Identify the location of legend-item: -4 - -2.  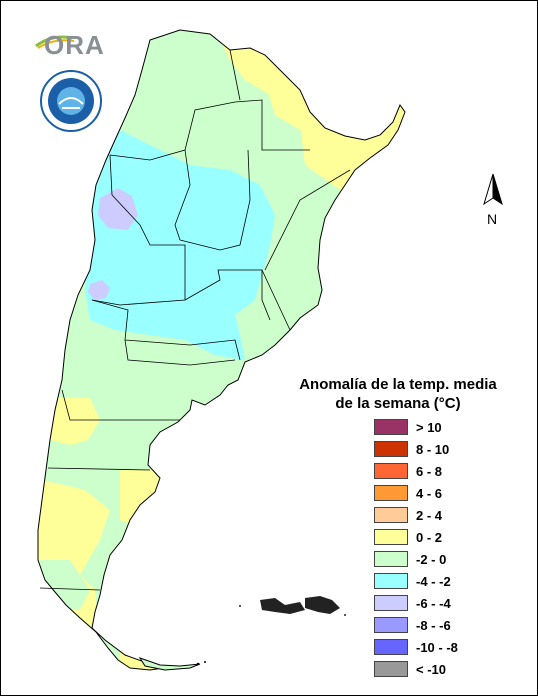
(412, 581).